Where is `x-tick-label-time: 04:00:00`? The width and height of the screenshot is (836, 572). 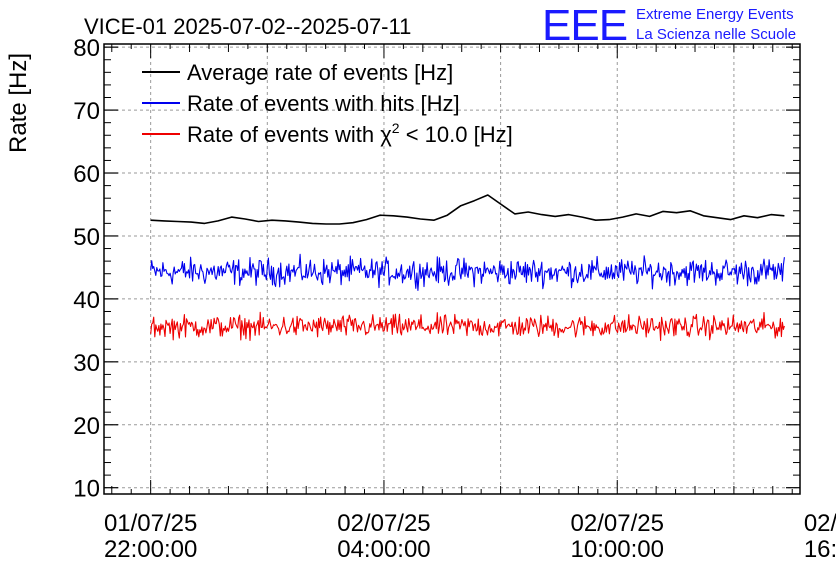 x-tick-label-time: 04:00:00 is located at coordinates (383, 549).